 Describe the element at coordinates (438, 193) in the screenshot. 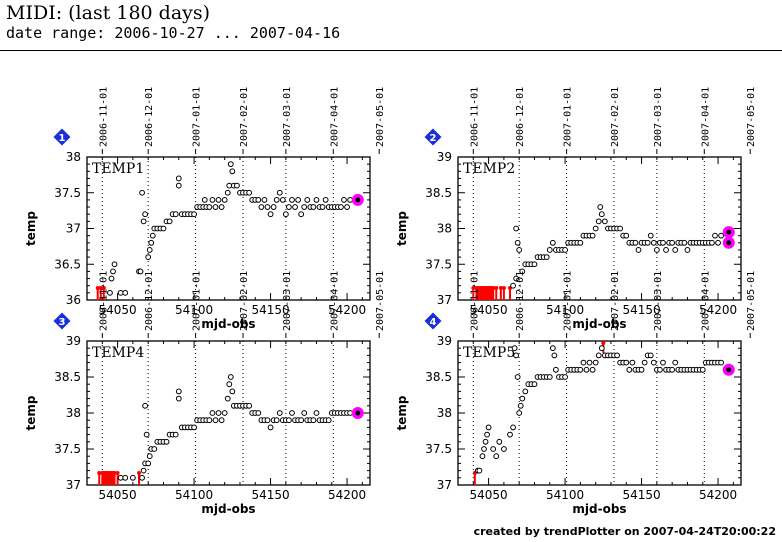

I see `chart2-y-tick-label: 38.5` at that location.